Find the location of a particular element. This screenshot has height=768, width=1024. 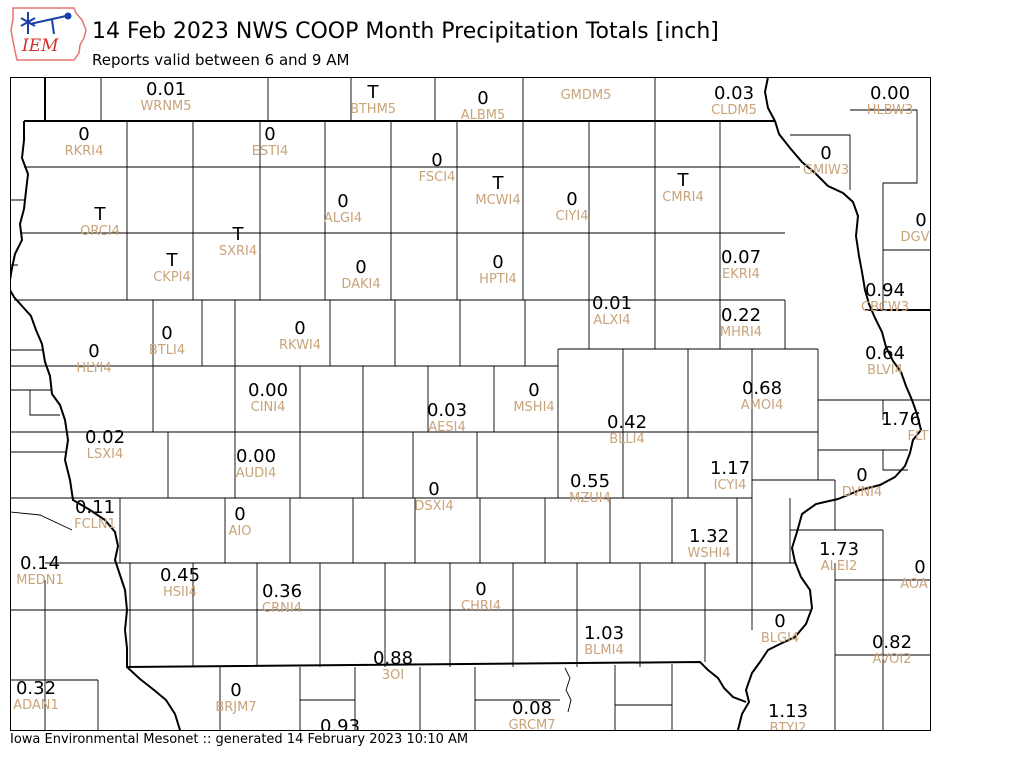

station-esti4: 0 ESTI4 is located at coordinates (270, 142).